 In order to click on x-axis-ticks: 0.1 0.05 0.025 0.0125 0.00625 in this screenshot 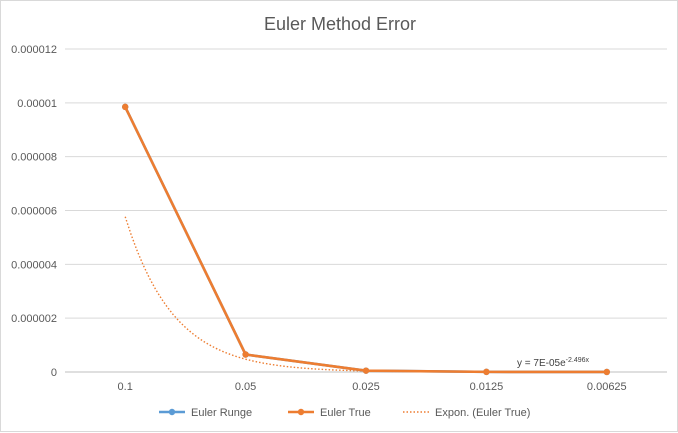, I will do `click(372, 387)`.